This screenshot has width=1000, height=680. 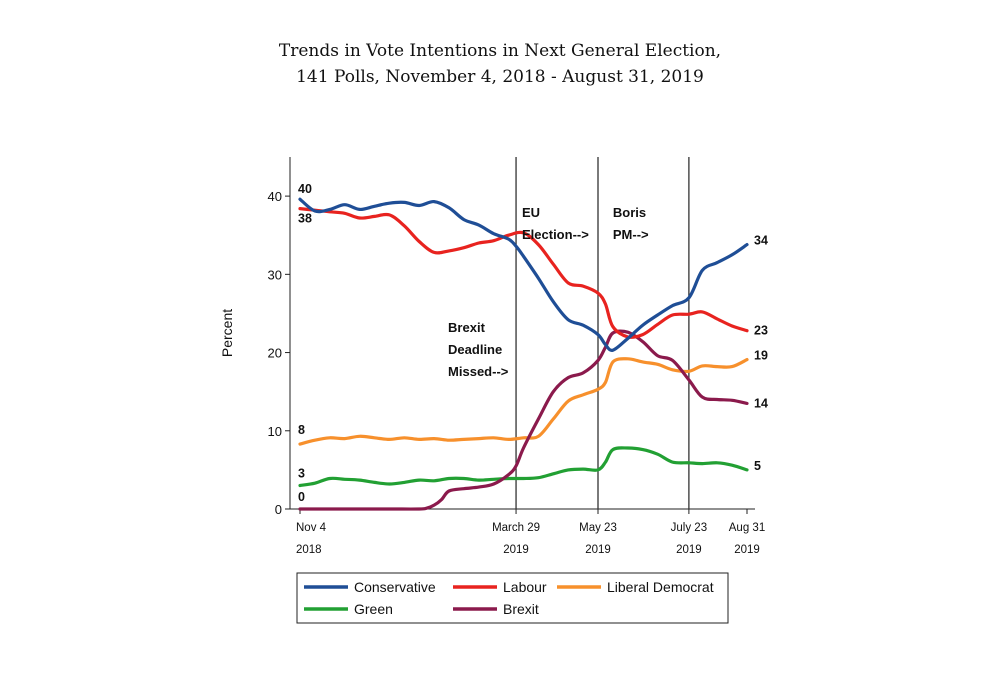 What do you see at coordinates (305, 219) in the screenshot?
I see `start-label-labour: 38` at bounding box center [305, 219].